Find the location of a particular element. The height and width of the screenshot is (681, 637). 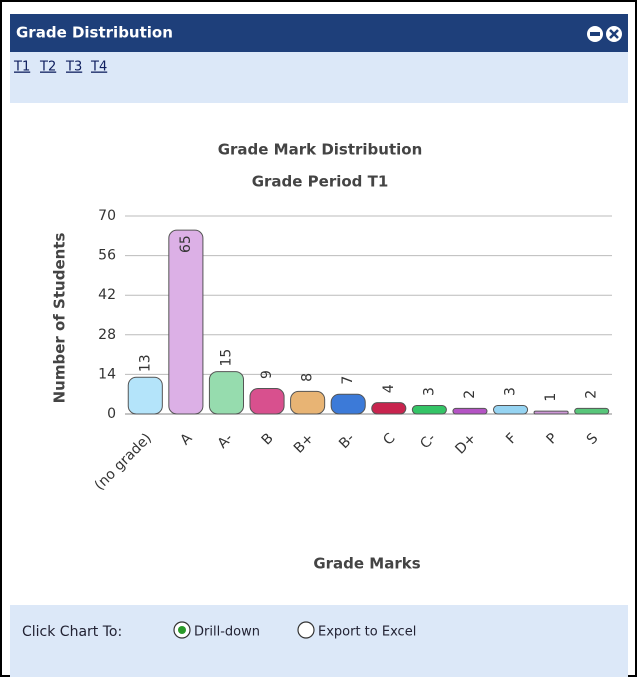

y-tick-label: 14 is located at coordinates (107, 374).